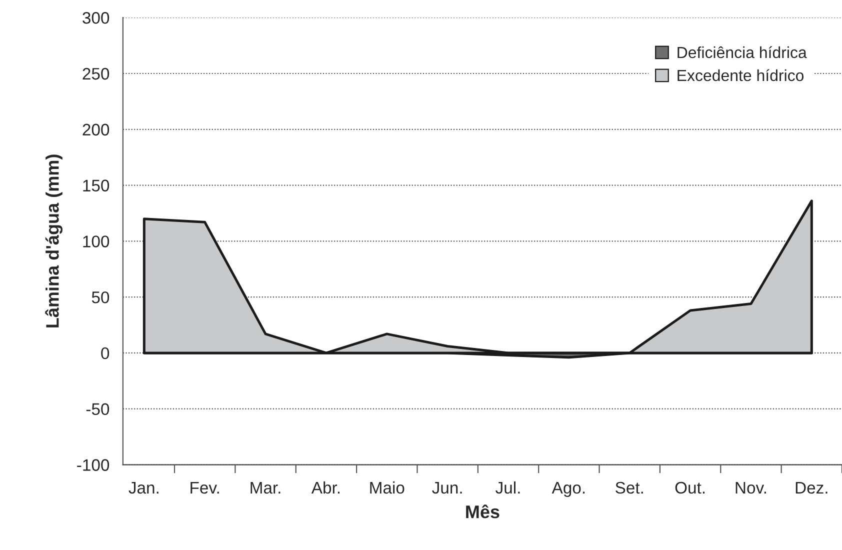 This screenshot has height=550, width=842. What do you see at coordinates (690, 488) in the screenshot?
I see `x-tick-label: Out.` at bounding box center [690, 488].